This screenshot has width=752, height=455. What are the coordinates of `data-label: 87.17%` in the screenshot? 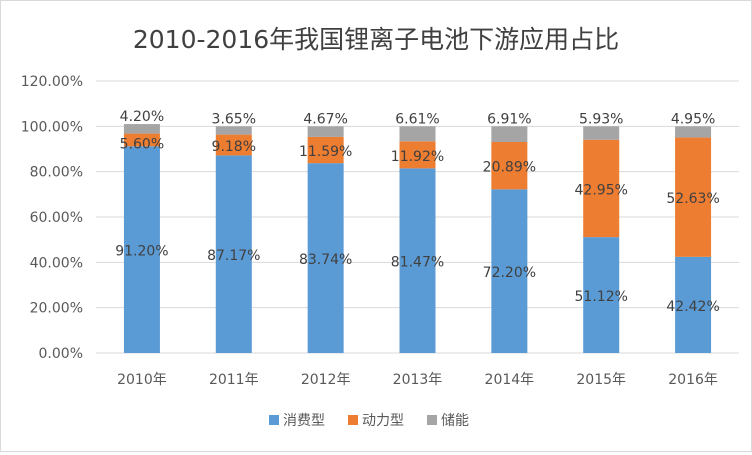 It's located at (233, 256).